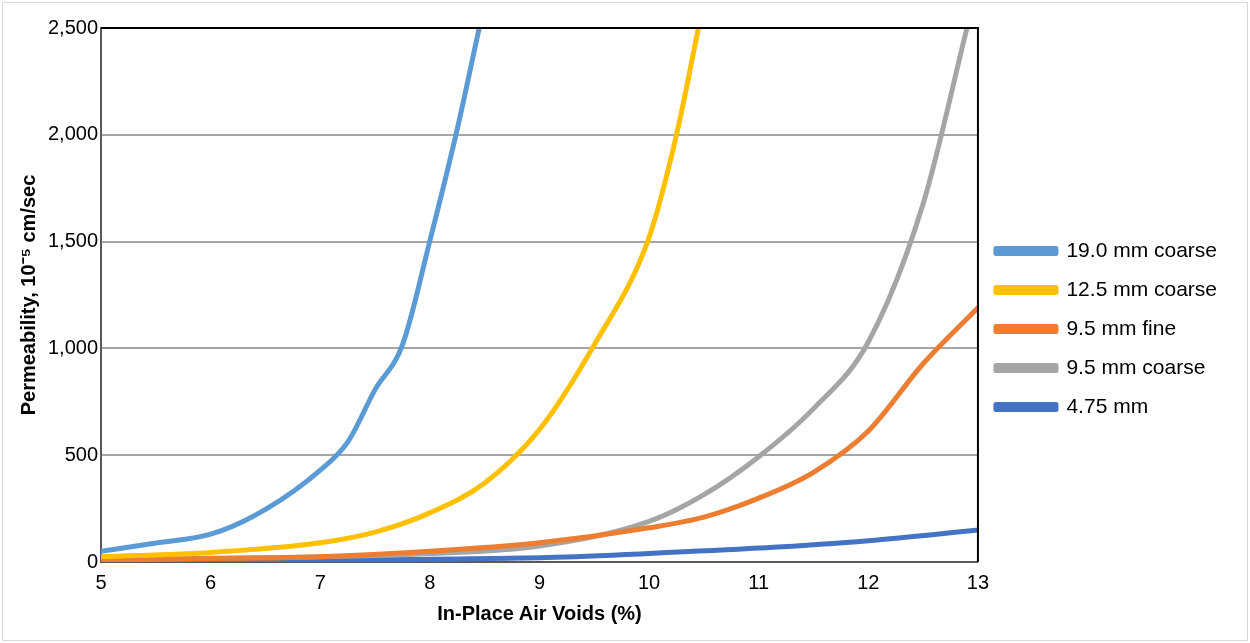  What do you see at coordinates (73, 346) in the screenshot?
I see `y-tick-label: 1,000` at bounding box center [73, 346].